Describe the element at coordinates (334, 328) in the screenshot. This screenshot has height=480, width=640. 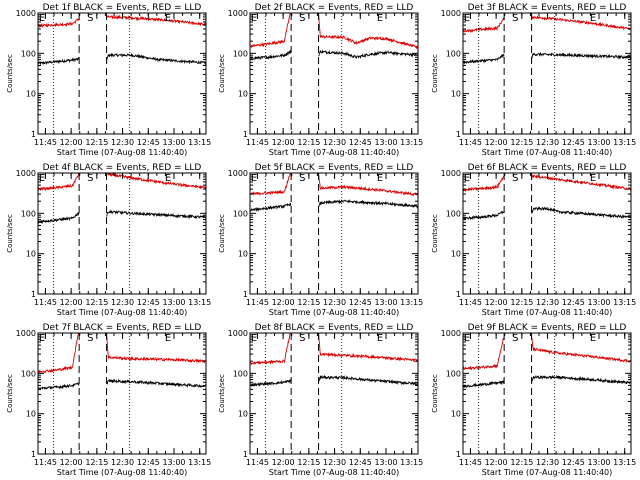
I see `panel-title: Det 8f BLACK = Events, RED = LLD` at that location.